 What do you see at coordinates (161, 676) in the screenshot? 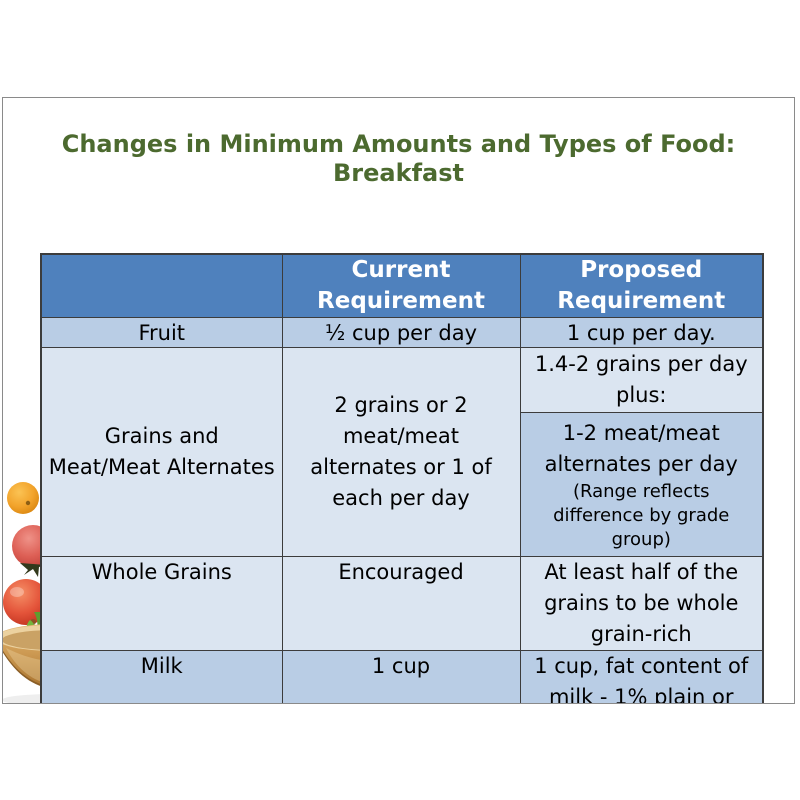
I see `cell-milk-label: Milk` at bounding box center [161, 676].